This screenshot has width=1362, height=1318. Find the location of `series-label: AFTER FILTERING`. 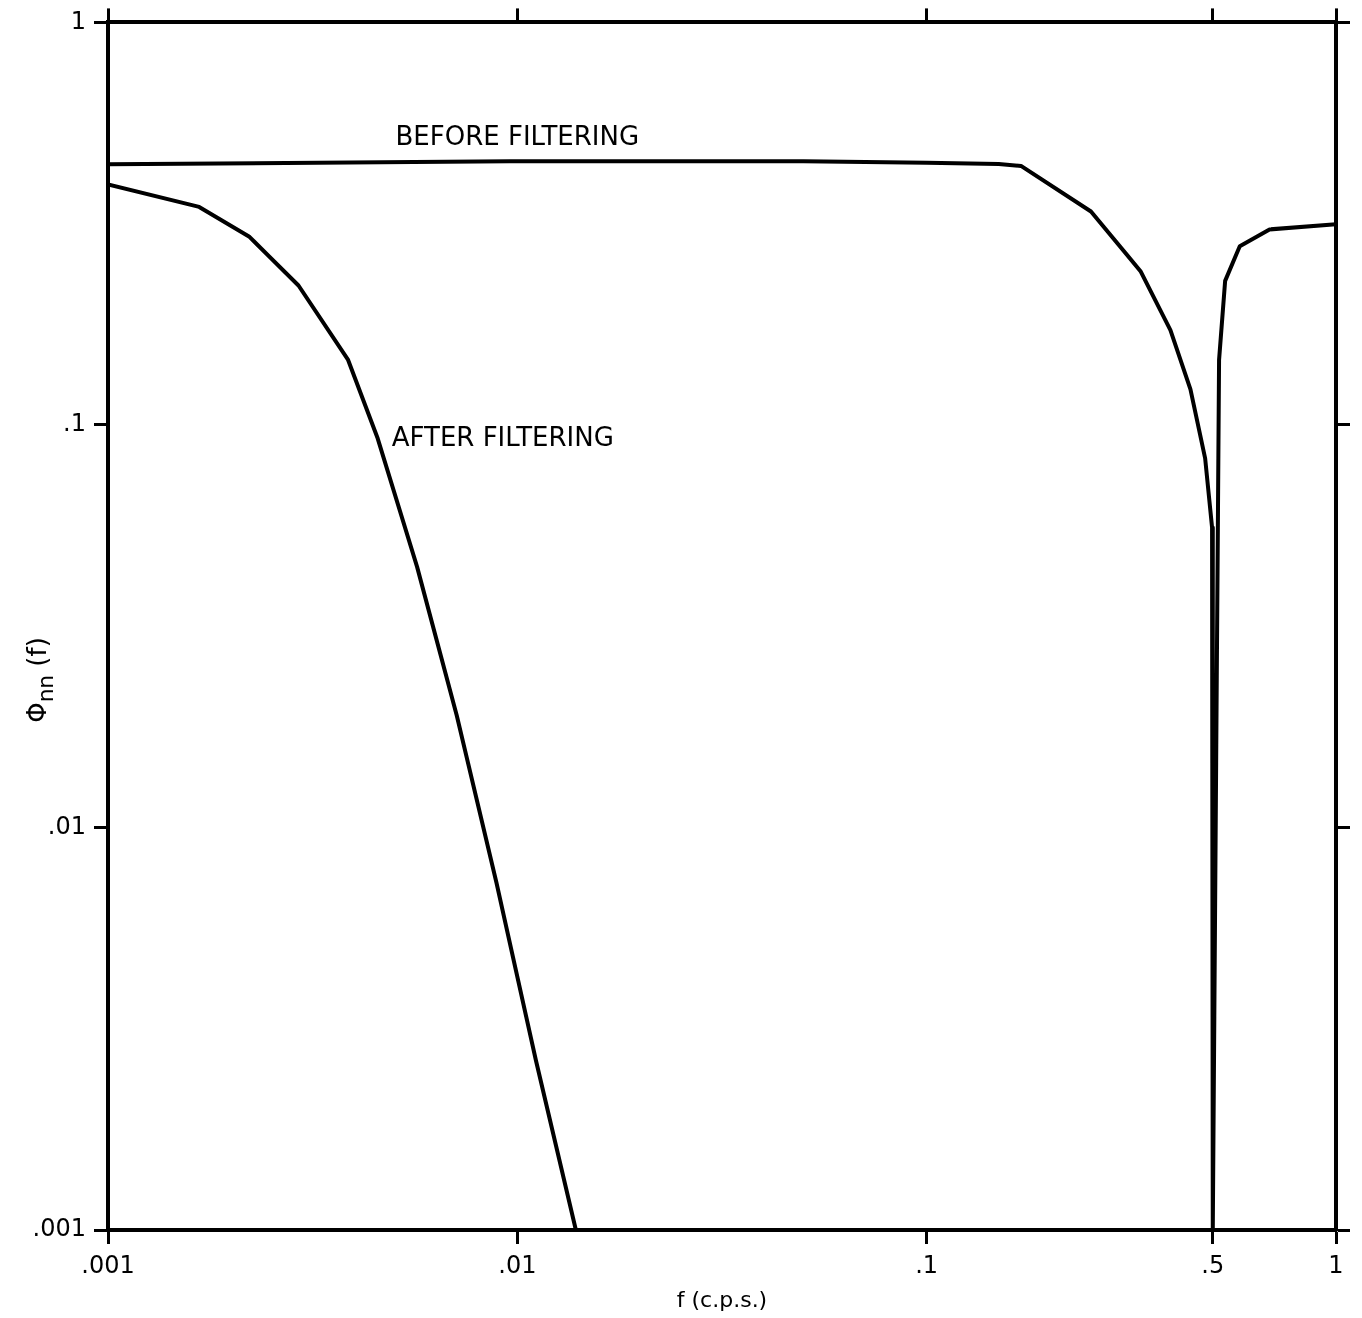

series-label: AFTER FILTERING is located at coordinates (502, 437).